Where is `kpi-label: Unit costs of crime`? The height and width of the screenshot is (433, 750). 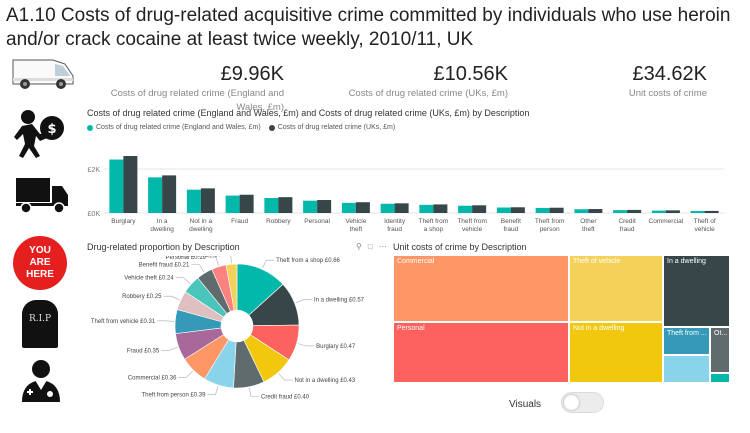
kpi-label: Unit costs of crime is located at coordinates (667, 93).